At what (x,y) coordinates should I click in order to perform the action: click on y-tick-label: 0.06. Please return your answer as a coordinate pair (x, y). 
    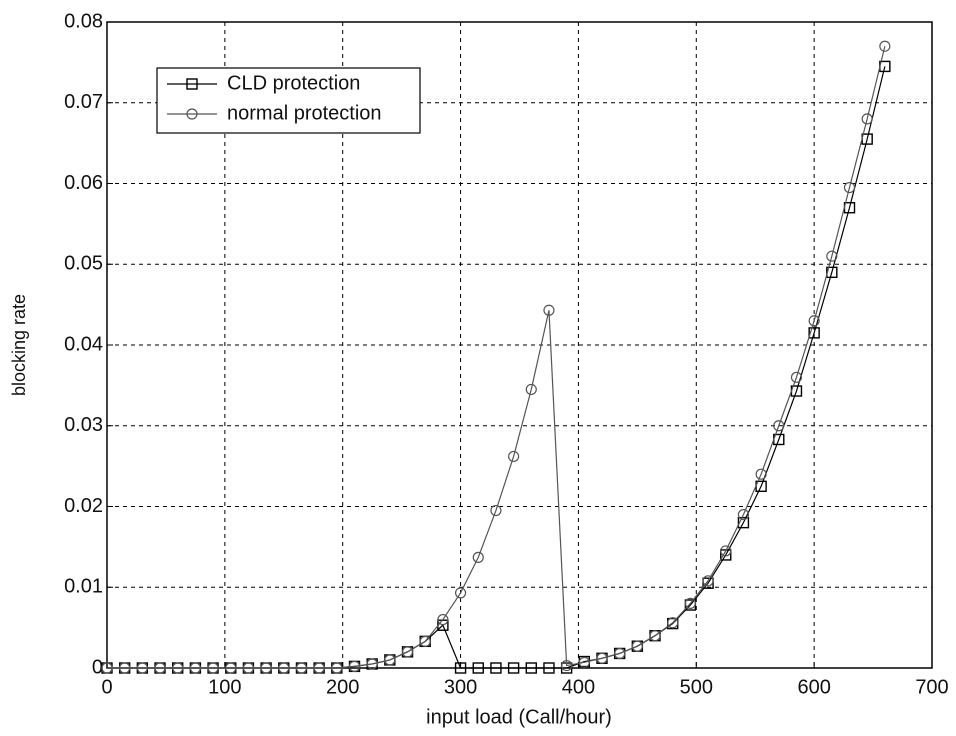
    Looking at the image, I should click on (83, 183).